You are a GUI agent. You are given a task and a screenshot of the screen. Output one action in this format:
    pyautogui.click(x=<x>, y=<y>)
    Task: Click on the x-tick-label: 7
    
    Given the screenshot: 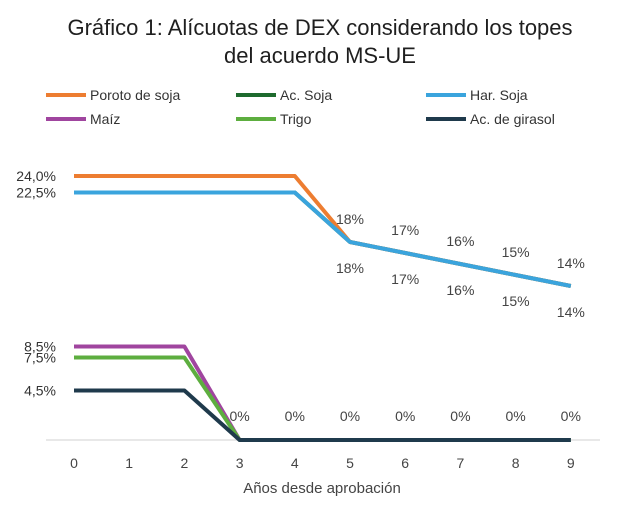 What is the action you would take?
    pyautogui.click(x=461, y=463)
    